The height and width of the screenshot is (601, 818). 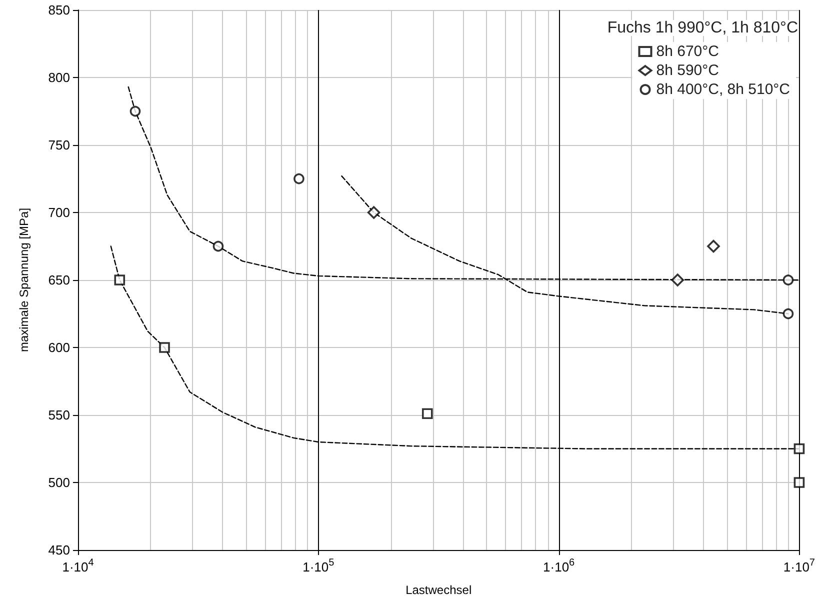 I want to click on y-tick-label: 800, so click(x=59, y=77).